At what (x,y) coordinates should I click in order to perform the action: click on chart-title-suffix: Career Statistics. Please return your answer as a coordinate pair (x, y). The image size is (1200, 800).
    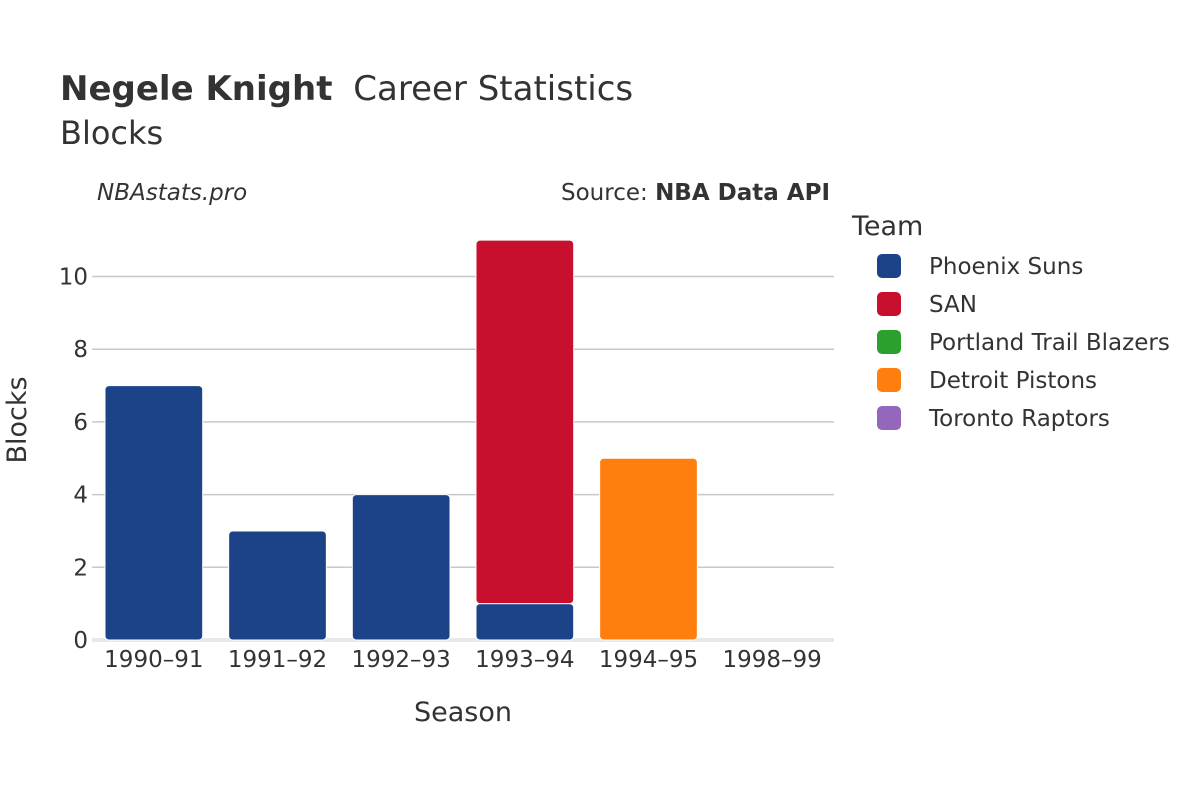
    Looking at the image, I should click on (493, 89).